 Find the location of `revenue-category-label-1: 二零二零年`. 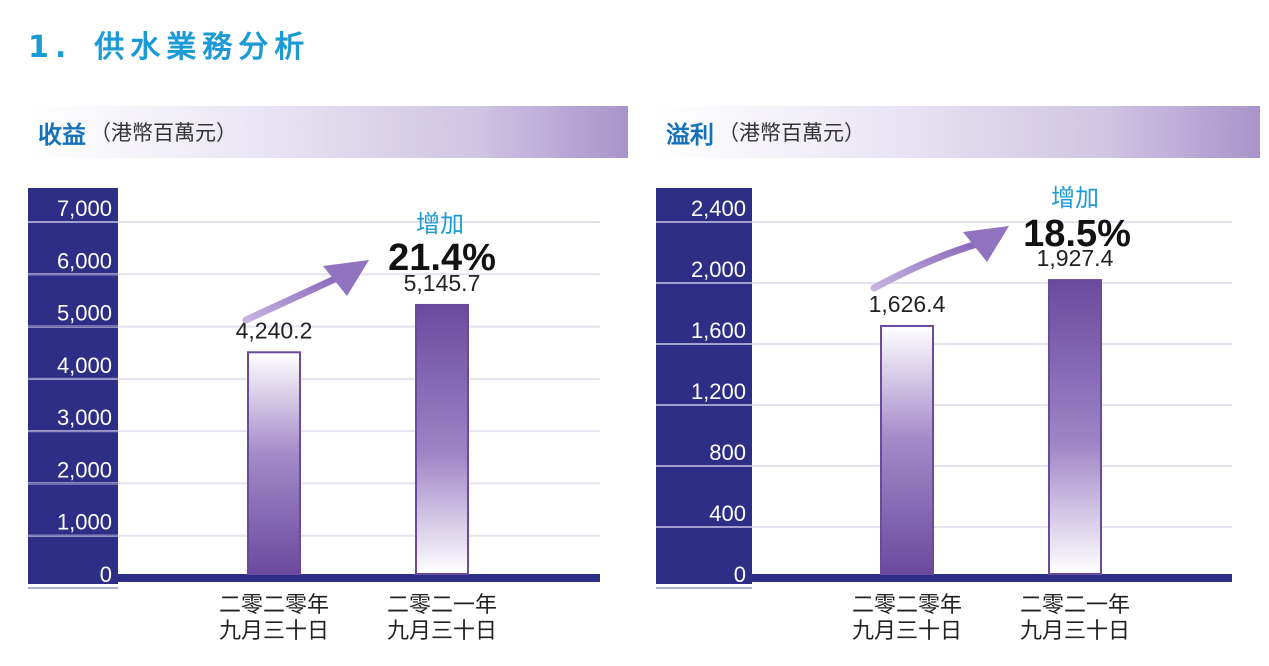

revenue-category-label-1: 二零二零年 is located at coordinates (274, 605).